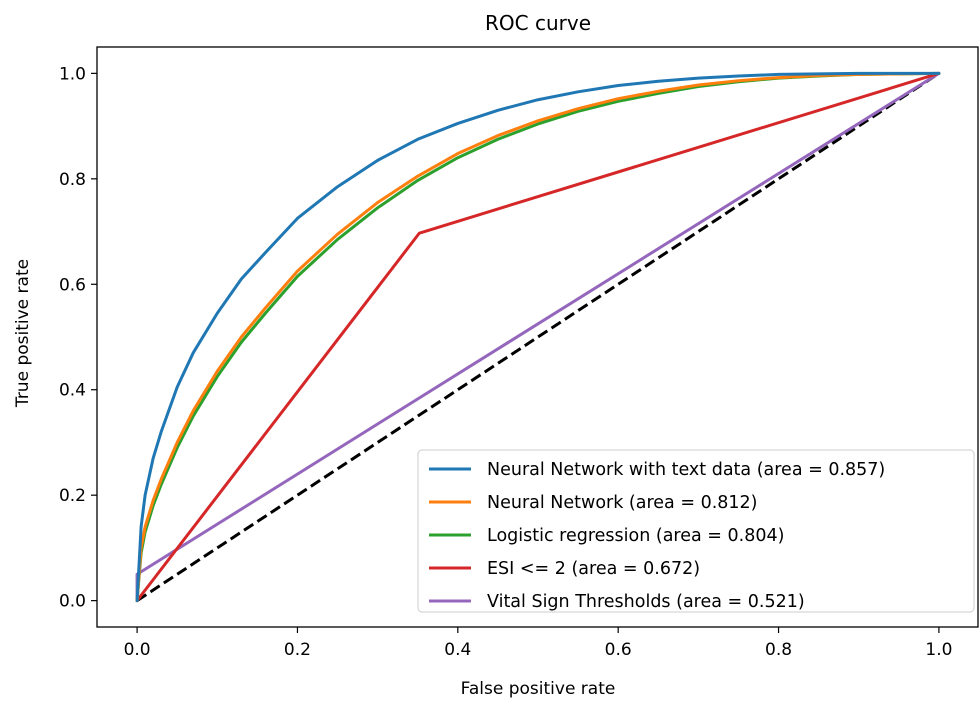  I want to click on y-axis: 0.0 0.2 0.4 0.6 0.8 1.0, so click(78, 338).